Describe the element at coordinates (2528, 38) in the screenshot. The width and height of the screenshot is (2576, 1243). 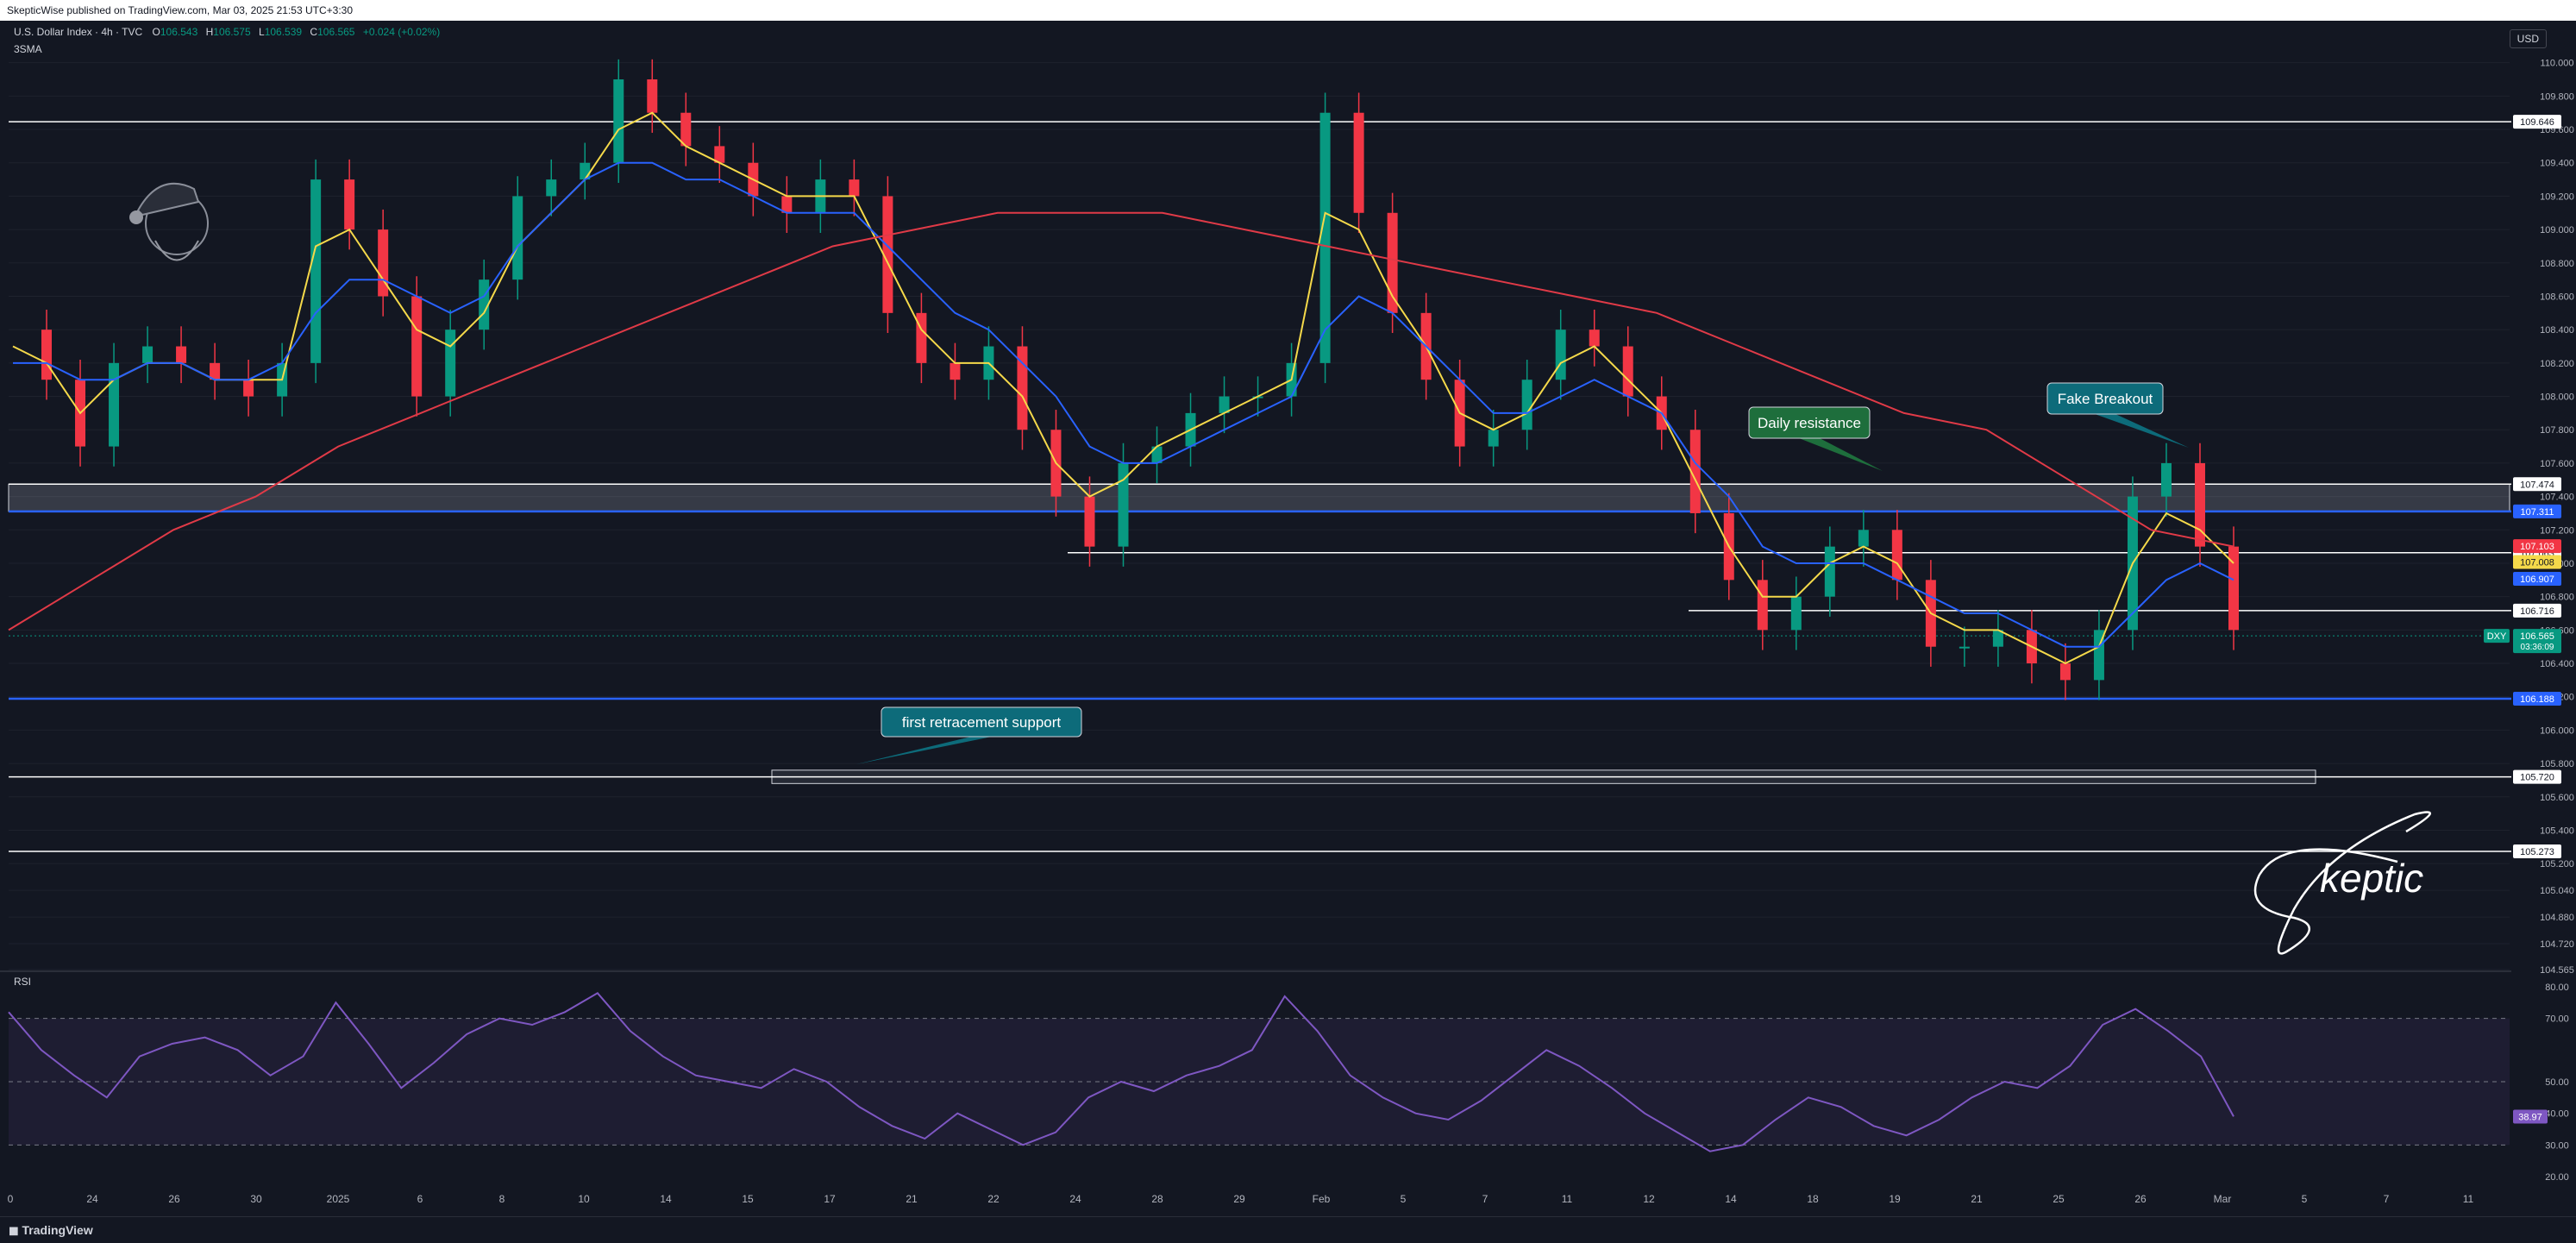
I see `currency-button: USD` at that location.